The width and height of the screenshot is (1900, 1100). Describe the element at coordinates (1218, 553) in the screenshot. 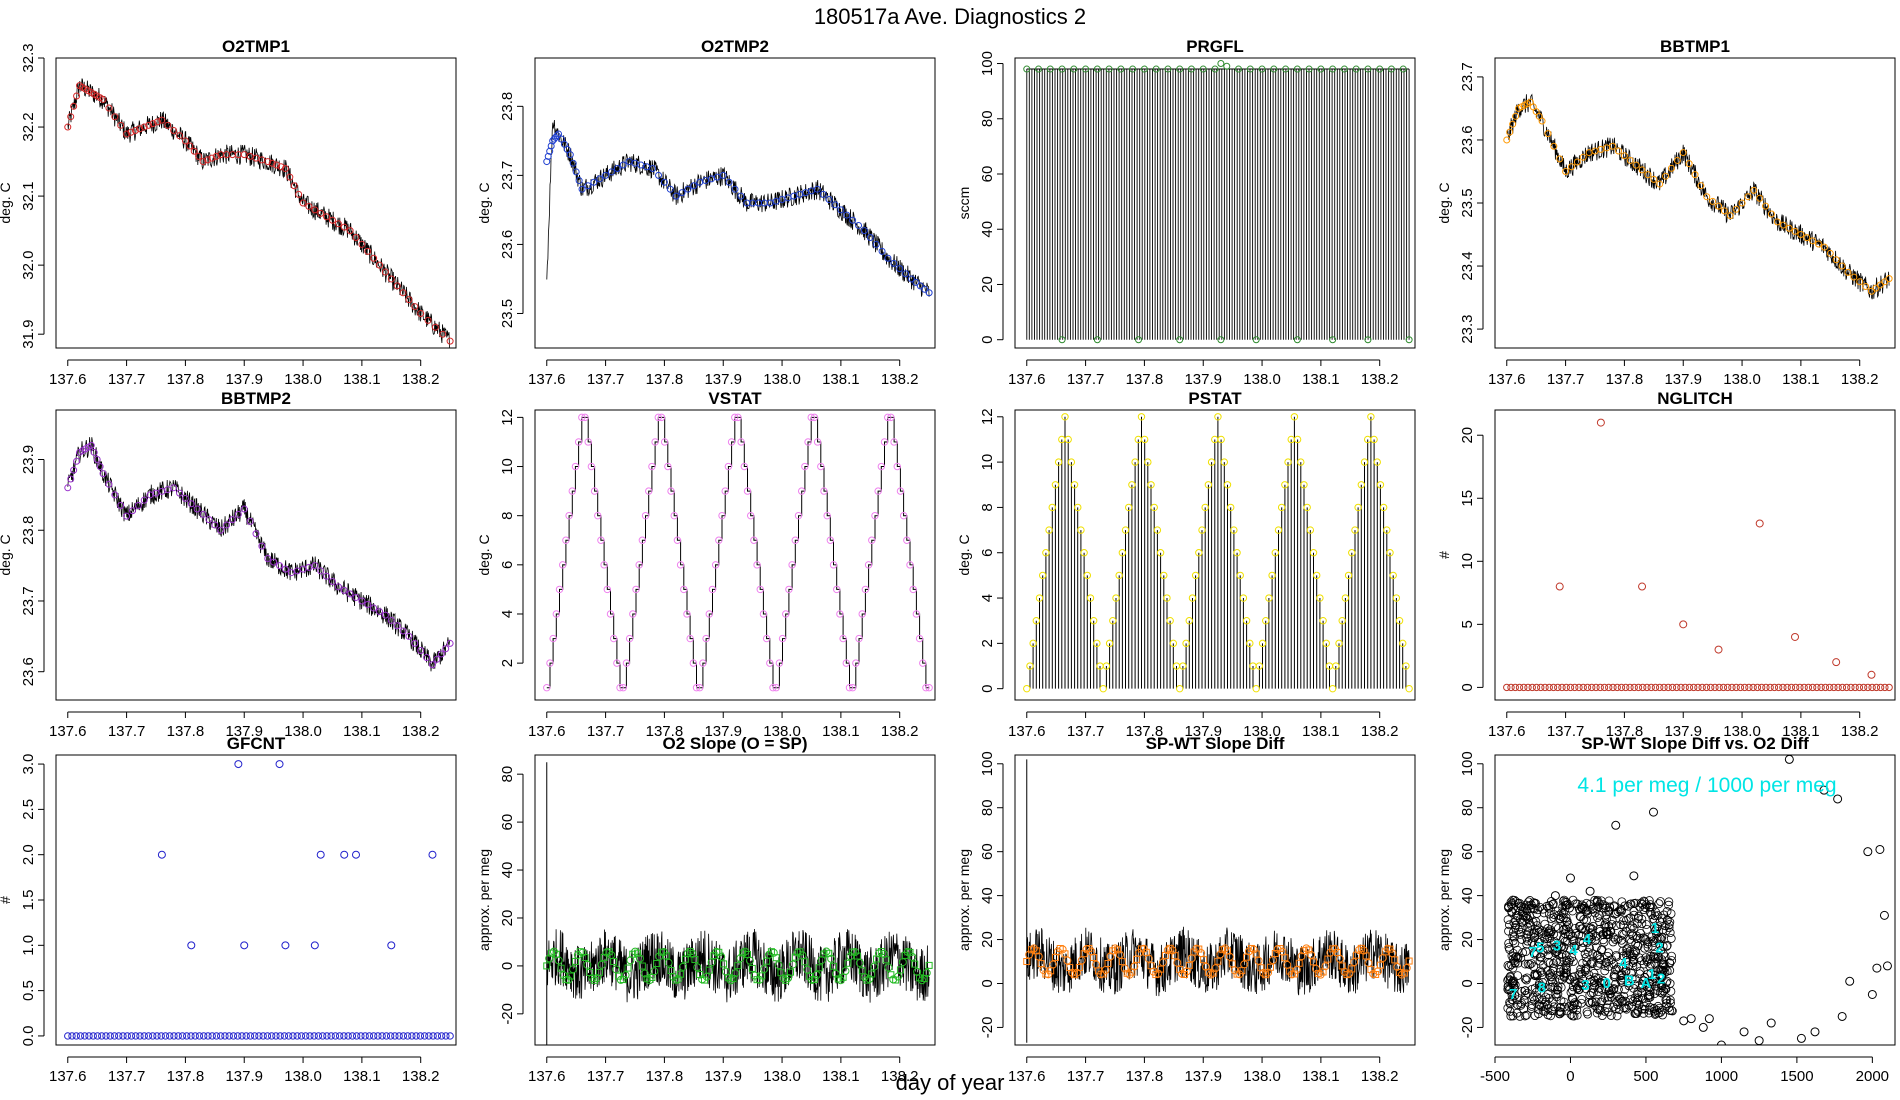

I see `plot-area-pstat` at that location.